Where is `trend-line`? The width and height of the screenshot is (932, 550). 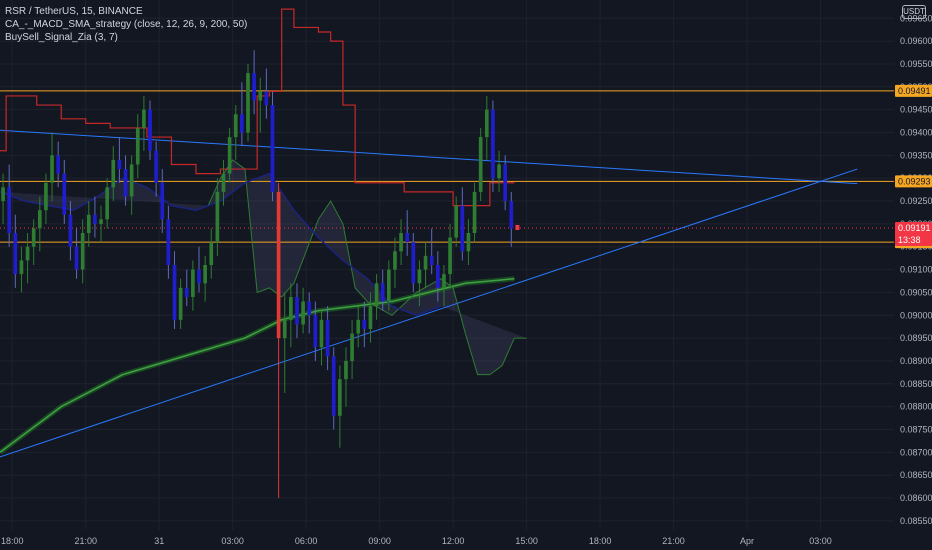 trend-line is located at coordinates (429, 157).